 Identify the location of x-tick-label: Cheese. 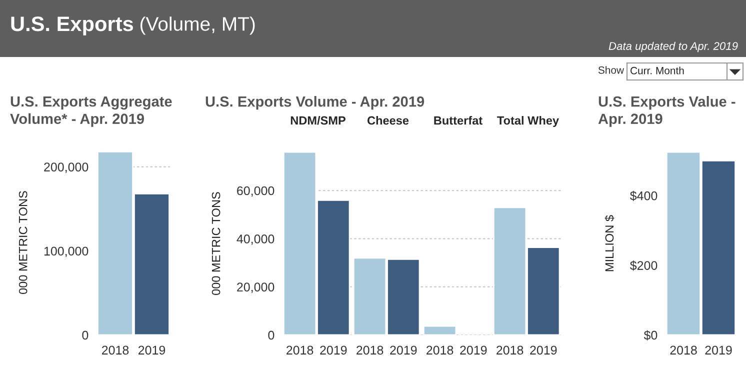
(388, 120).